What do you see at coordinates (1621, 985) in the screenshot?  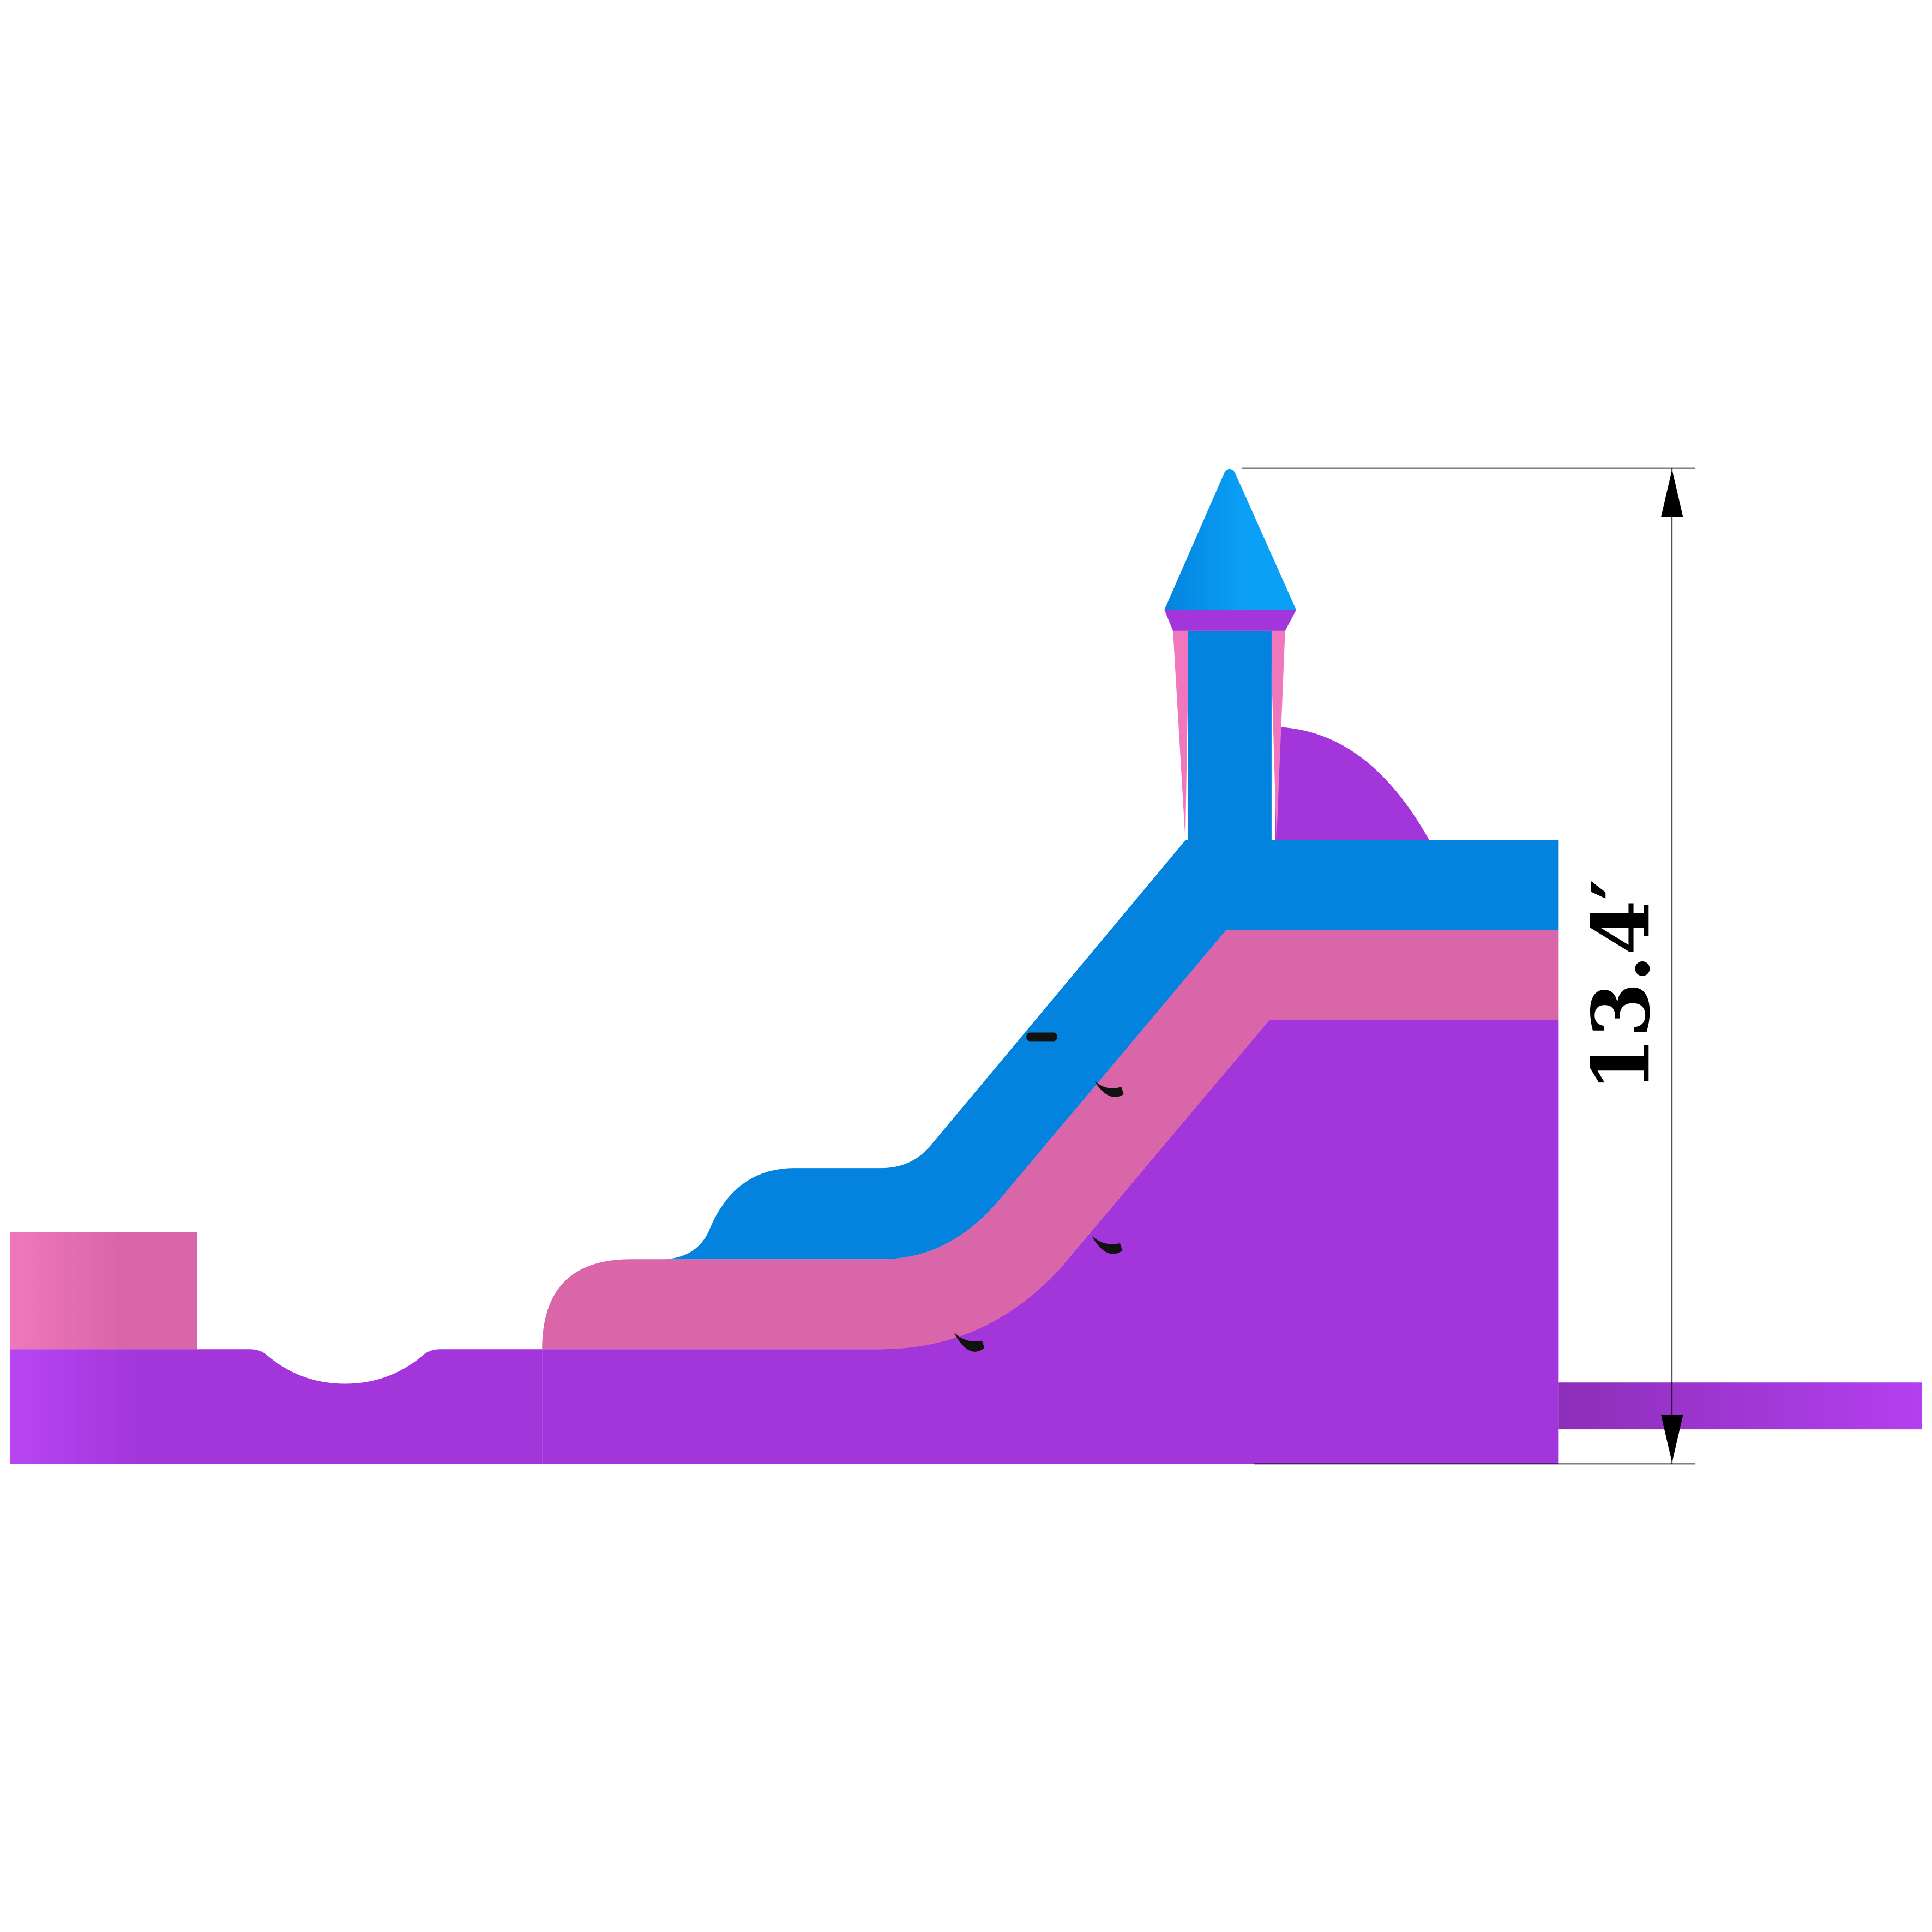 I see `height-label: 13.4′` at bounding box center [1621, 985].